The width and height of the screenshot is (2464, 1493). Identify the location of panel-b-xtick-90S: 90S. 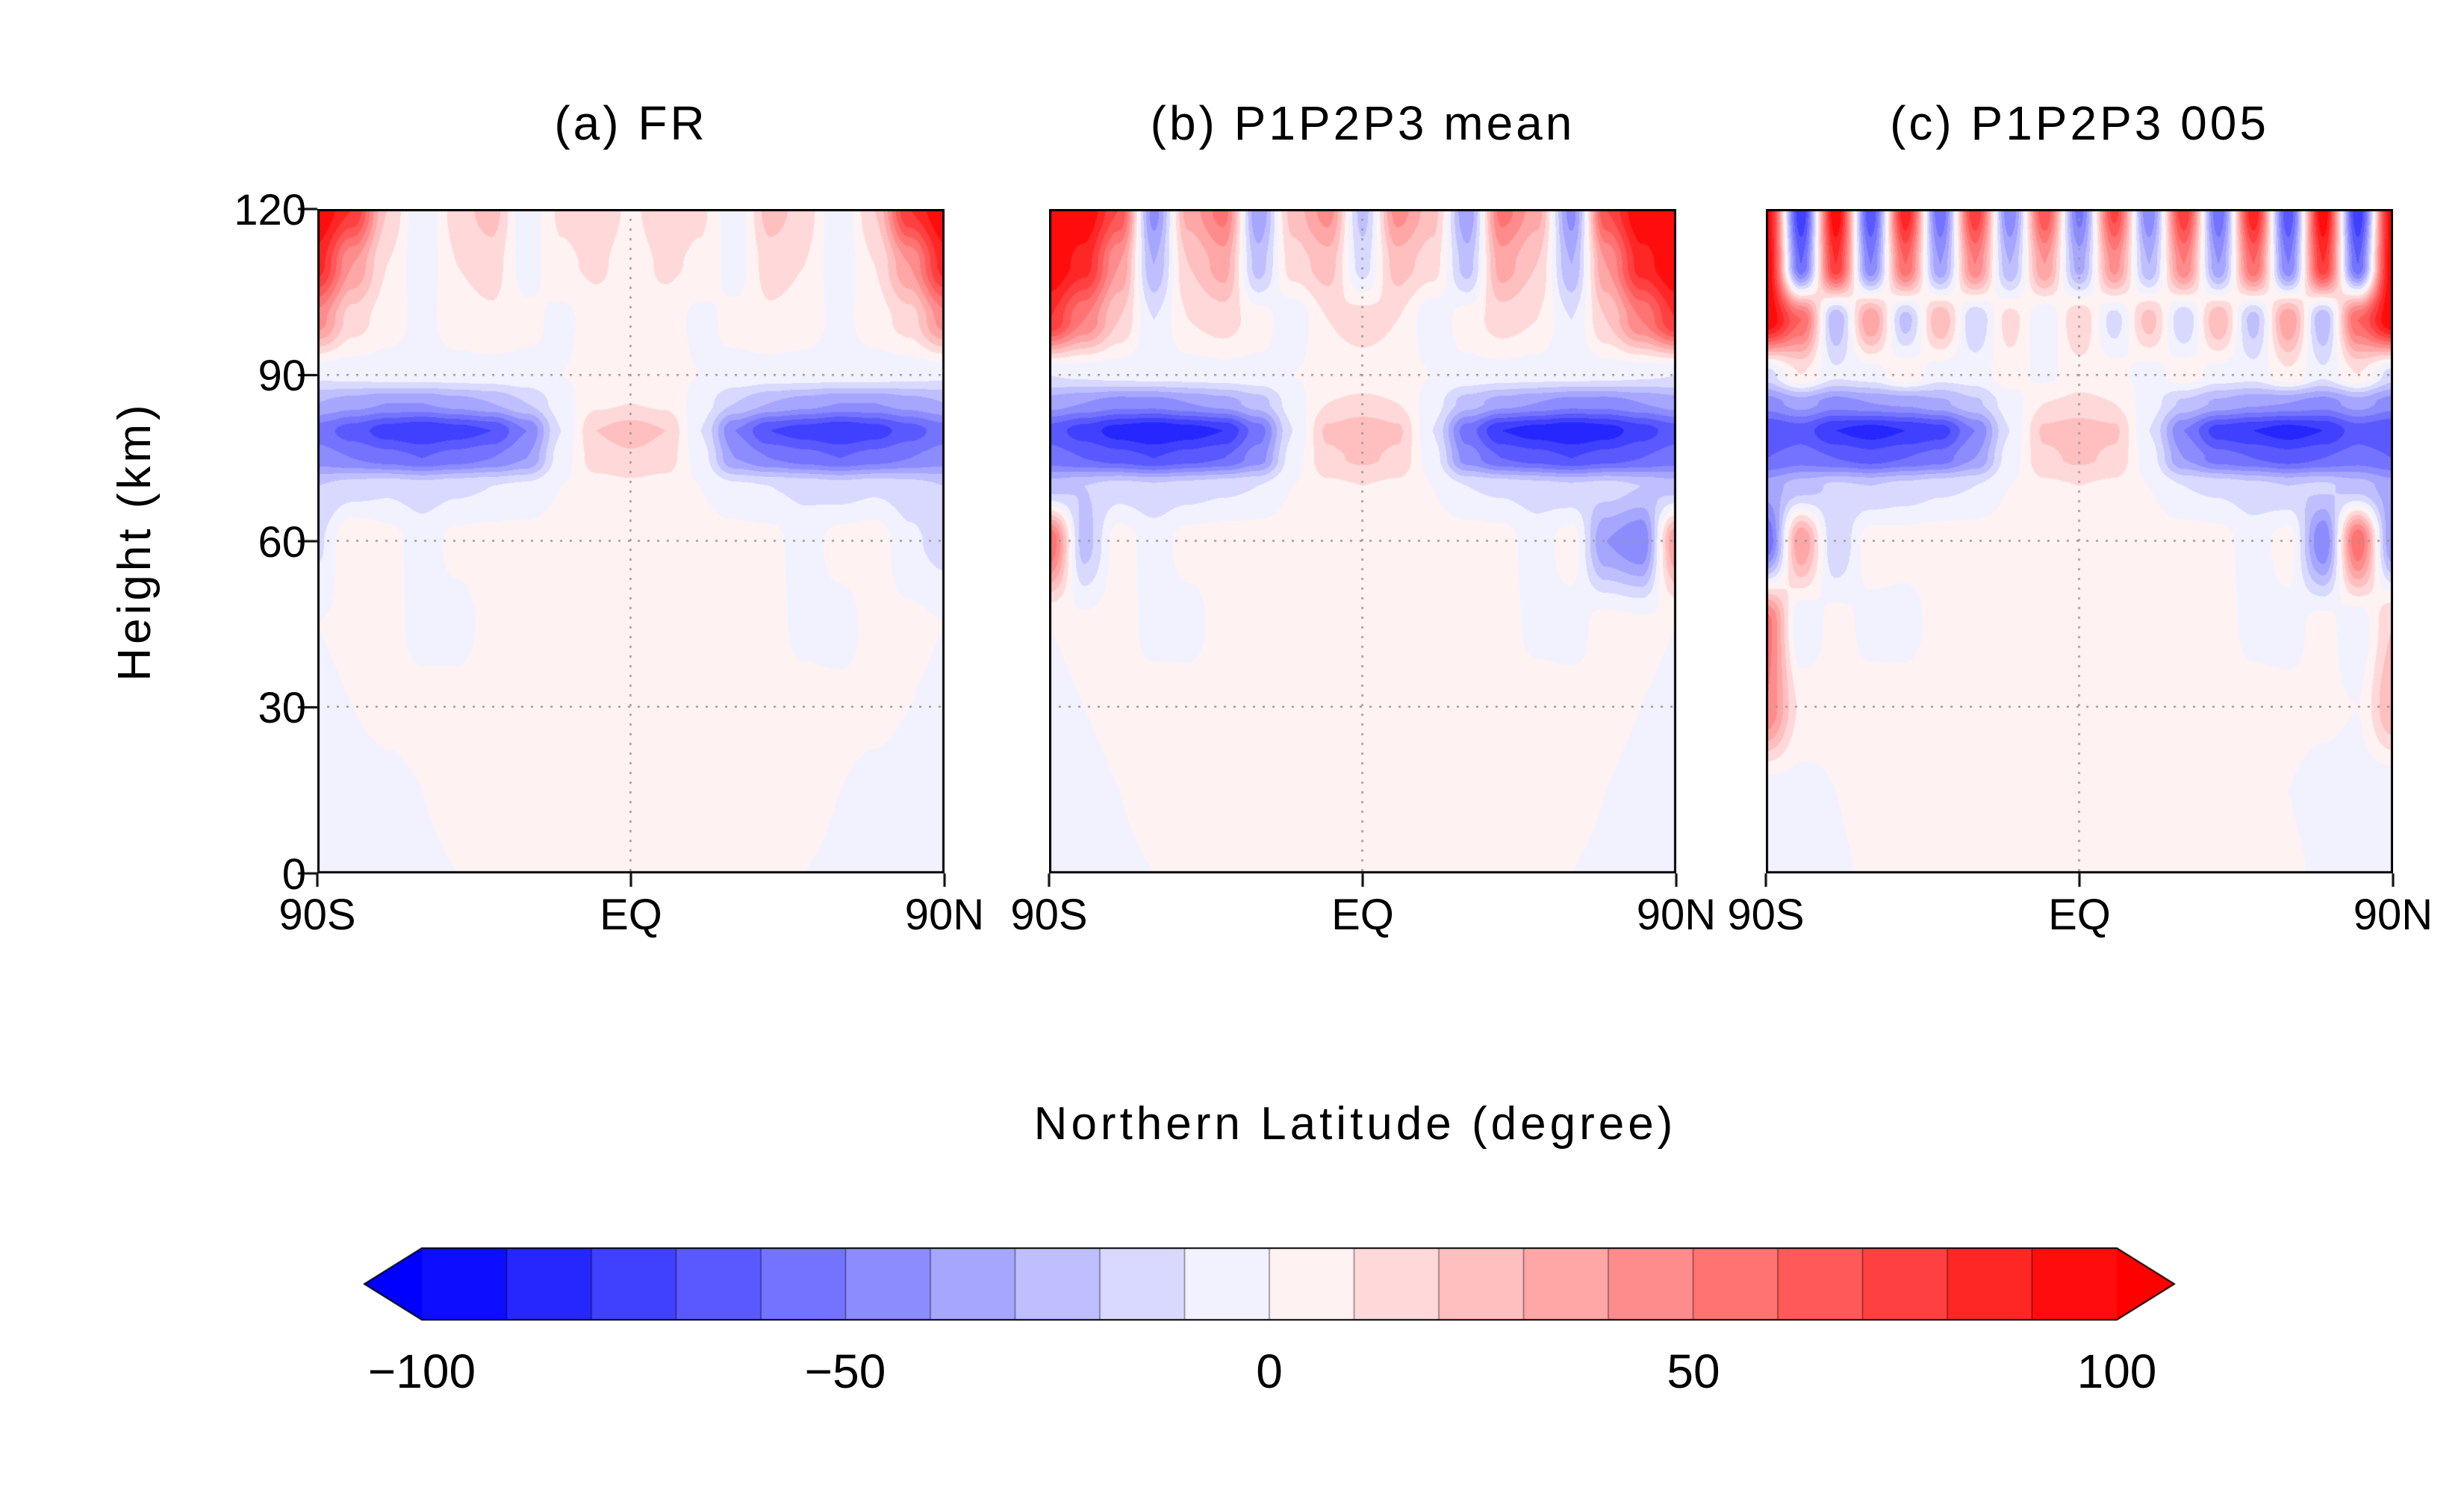
(1049, 915).